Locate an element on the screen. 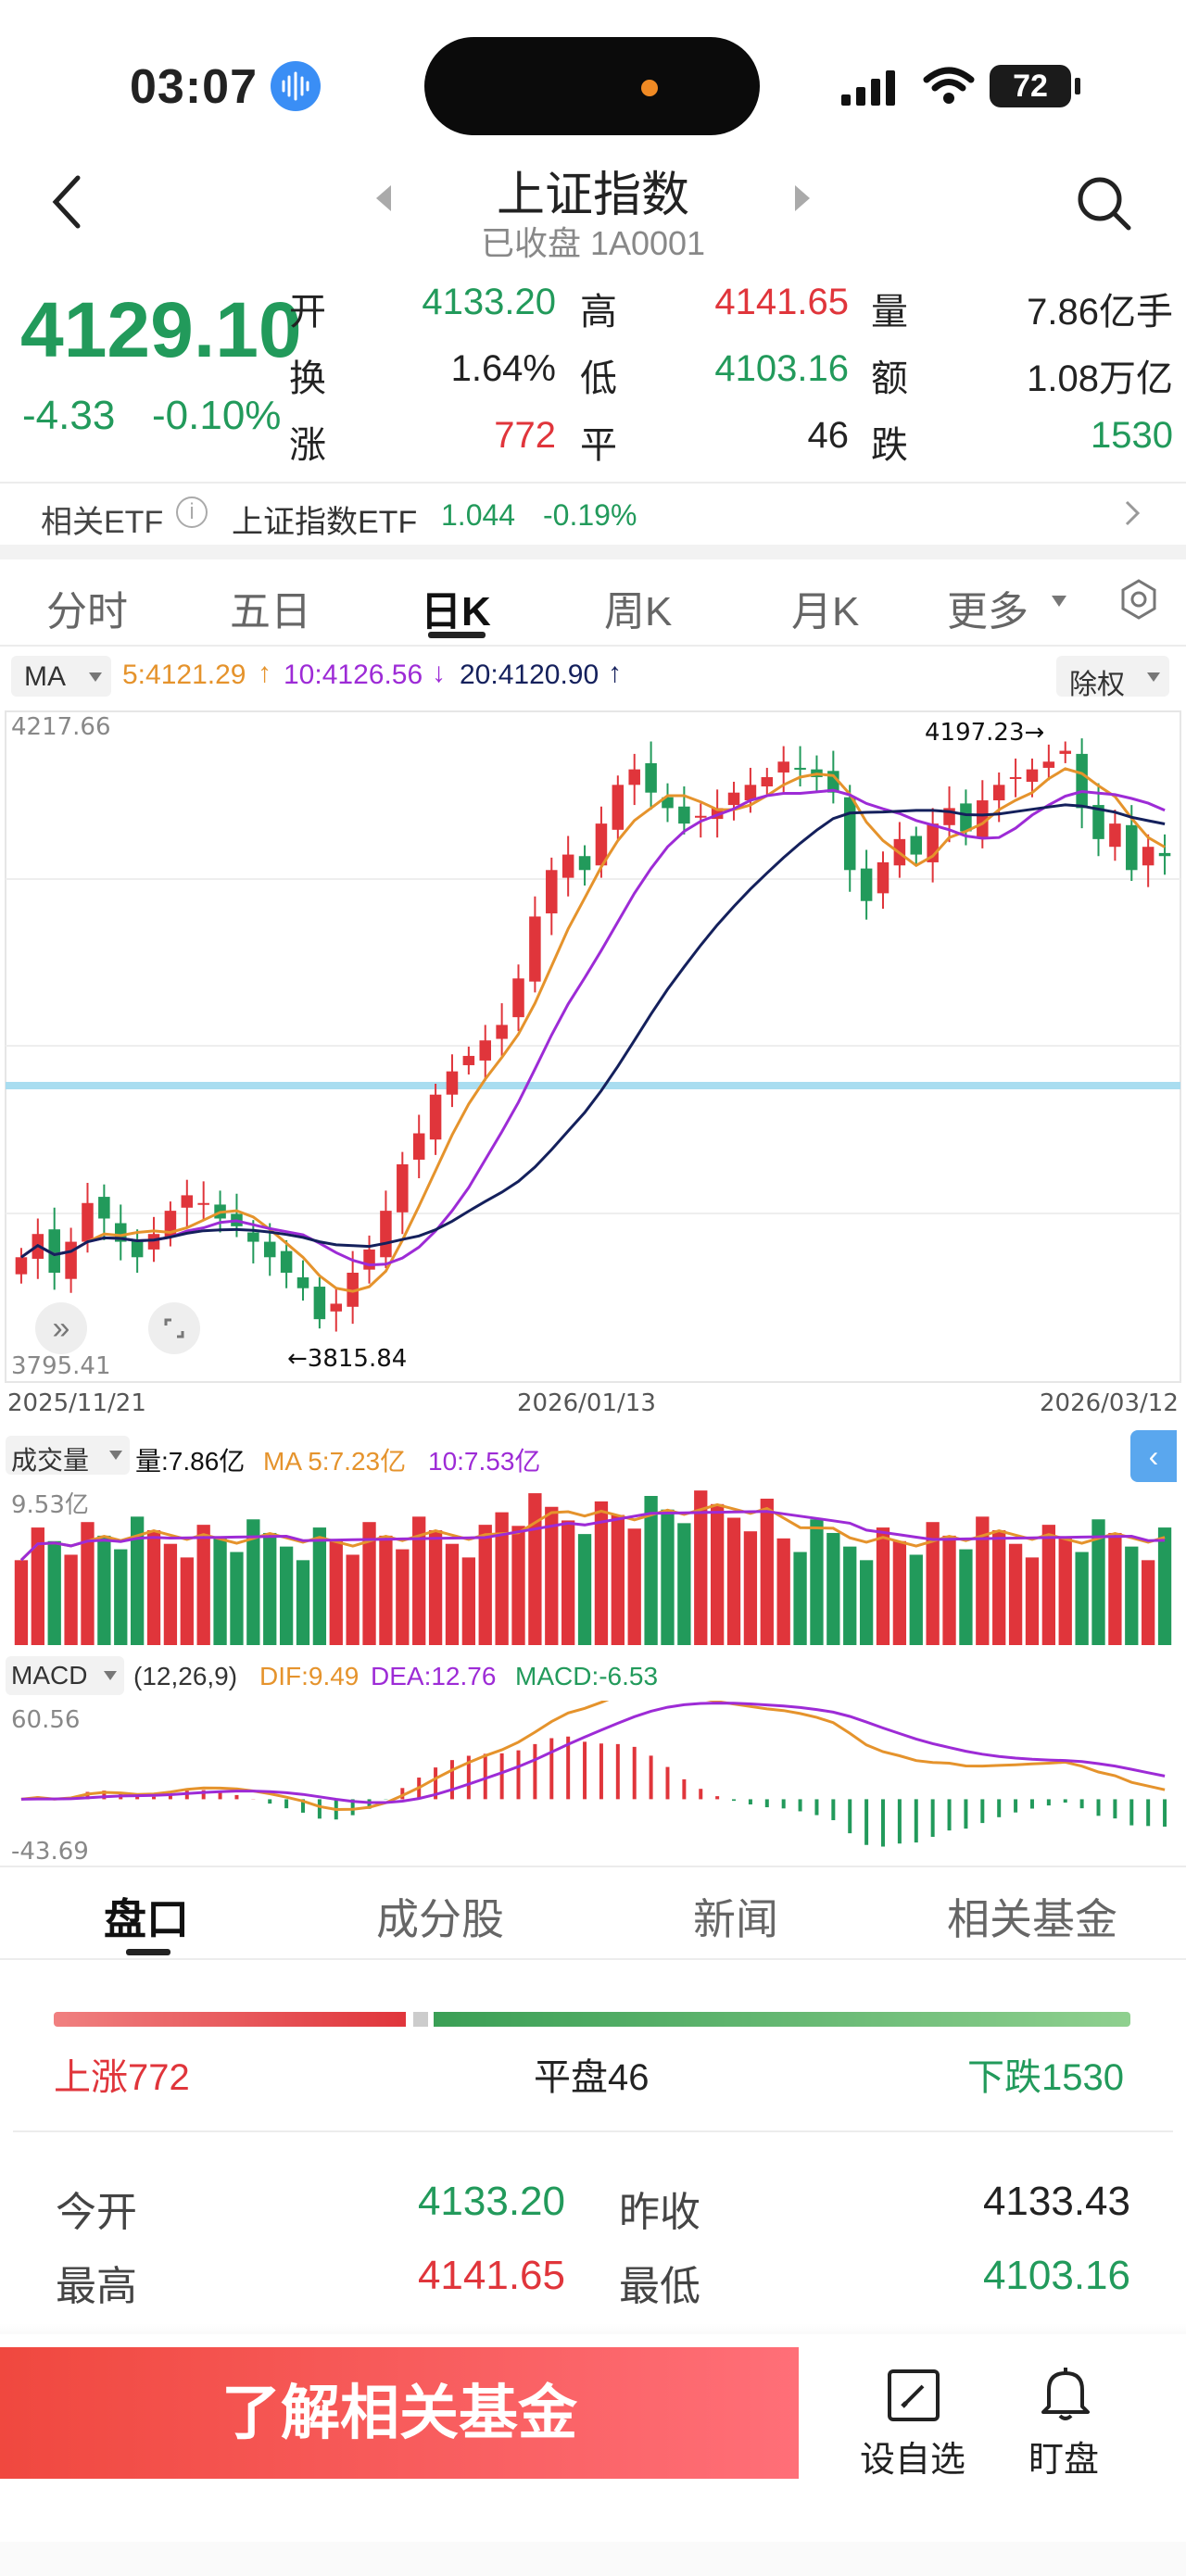 The width and height of the screenshot is (1186, 2576). indicator-select: MA is located at coordinates (61, 676).